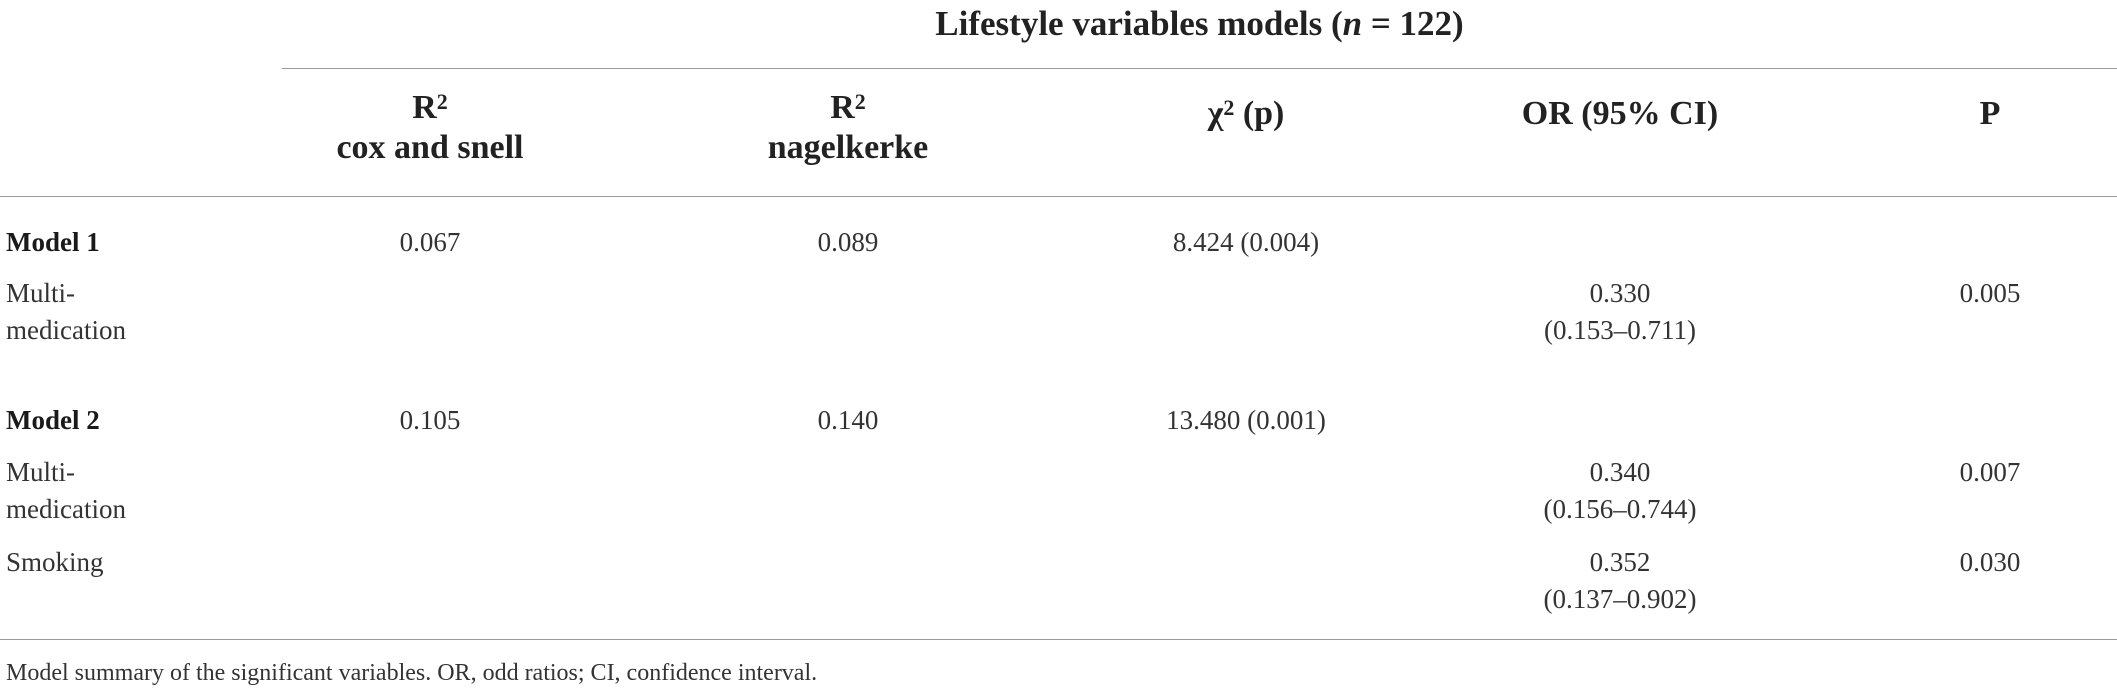 The width and height of the screenshot is (2117, 695). What do you see at coordinates (1990, 562) in the screenshot?
I see `cell-smoking-p: 0.030` at bounding box center [1990, 562].